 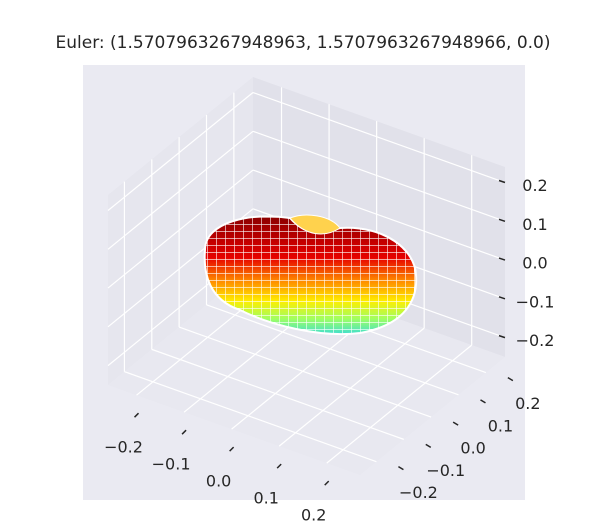 I want to click on surface-dimple, so click(x=315, y=224).